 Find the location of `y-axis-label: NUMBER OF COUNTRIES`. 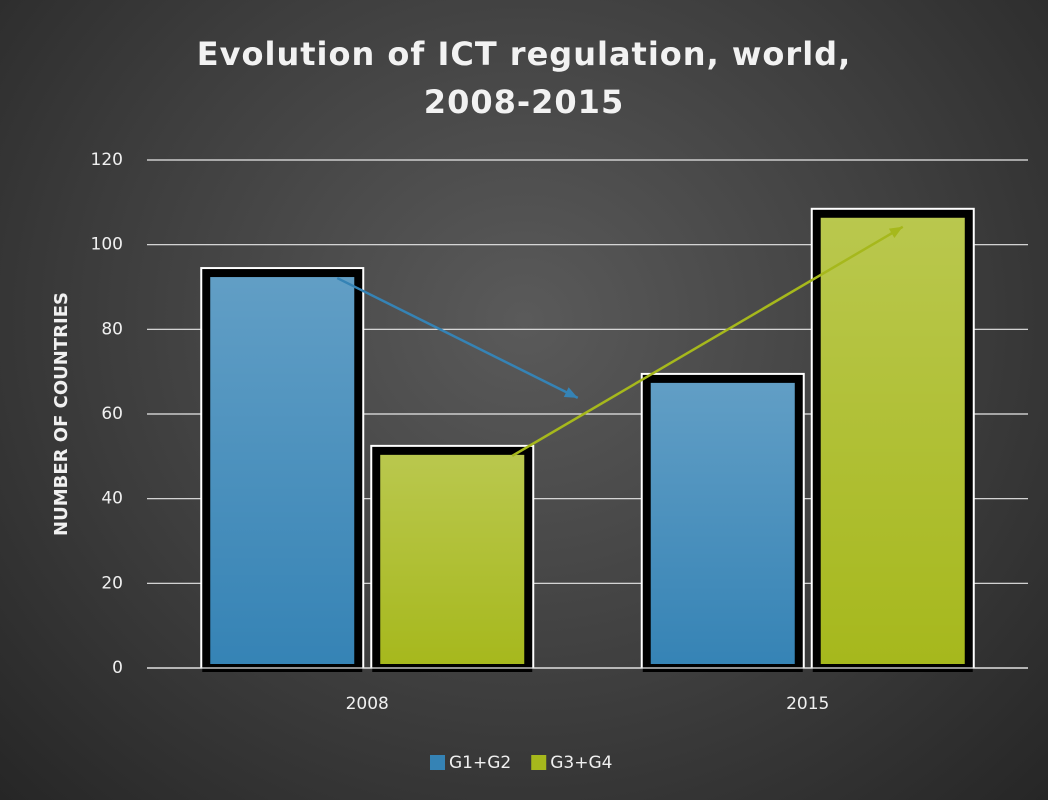

y-axis-label: NUMBER OF COUNTRIES is located at coordinates (61, 414).